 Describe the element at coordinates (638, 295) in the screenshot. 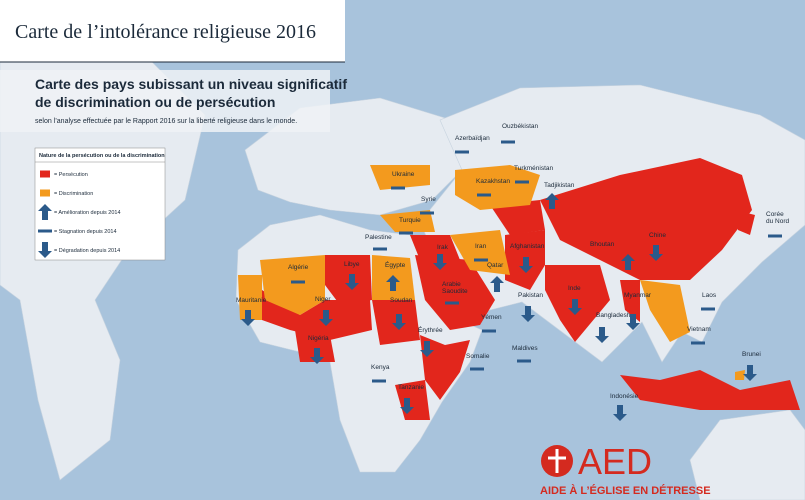

I see `country-label: Myanmar` at that location.